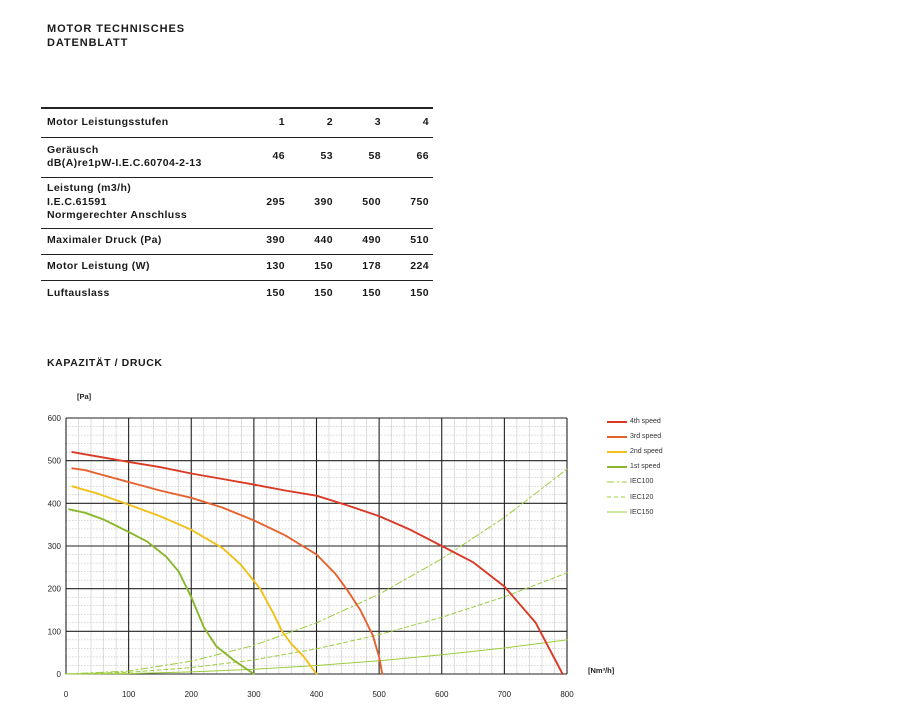 This screenshot has height=726, width=903. Describe the element at coordinates (371, 201) in the screenshot. I see `table-cell: 500` at that location.